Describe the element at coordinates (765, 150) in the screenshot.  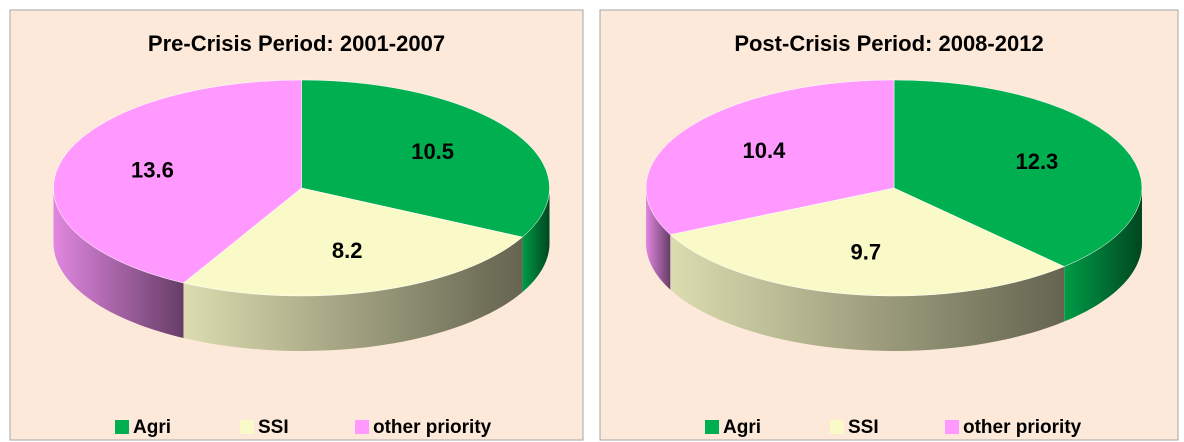
I see `data-label: 10.4` at that location.